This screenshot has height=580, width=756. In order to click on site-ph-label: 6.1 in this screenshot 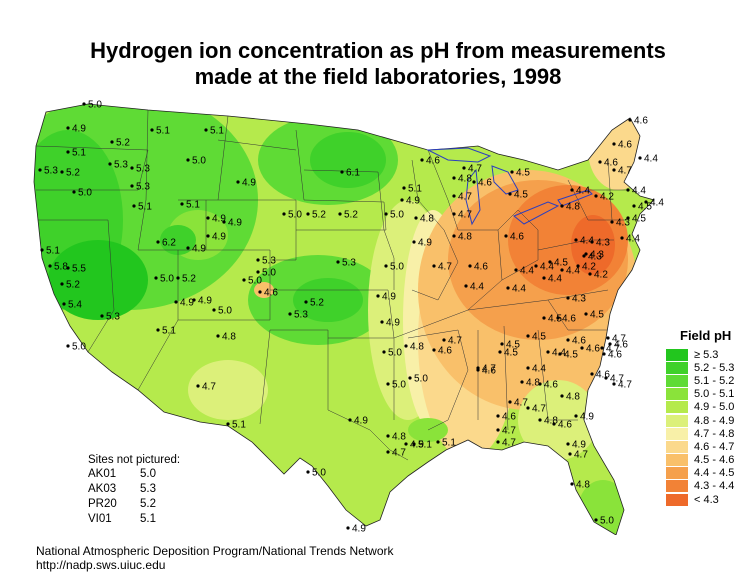, I will do `click(353, 173)`.